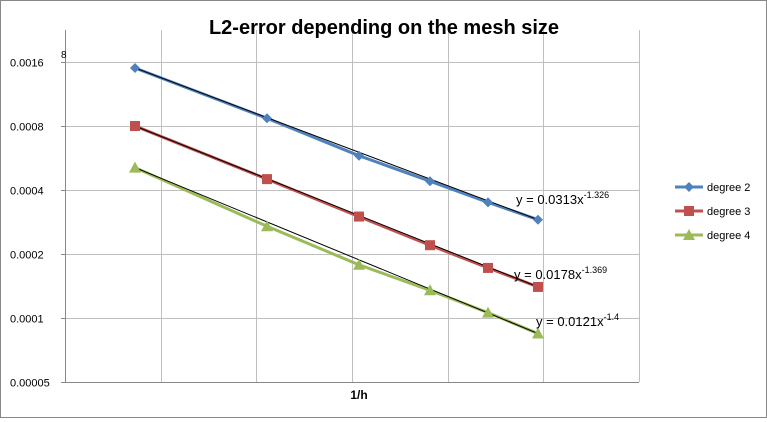 The height and width of the screenshot is (422, 767). What do you see at coordinates (384, 28) in the screenshot?
I see `chart-title: L2-error depending on the mesh size` at bounding box center [384, 28].